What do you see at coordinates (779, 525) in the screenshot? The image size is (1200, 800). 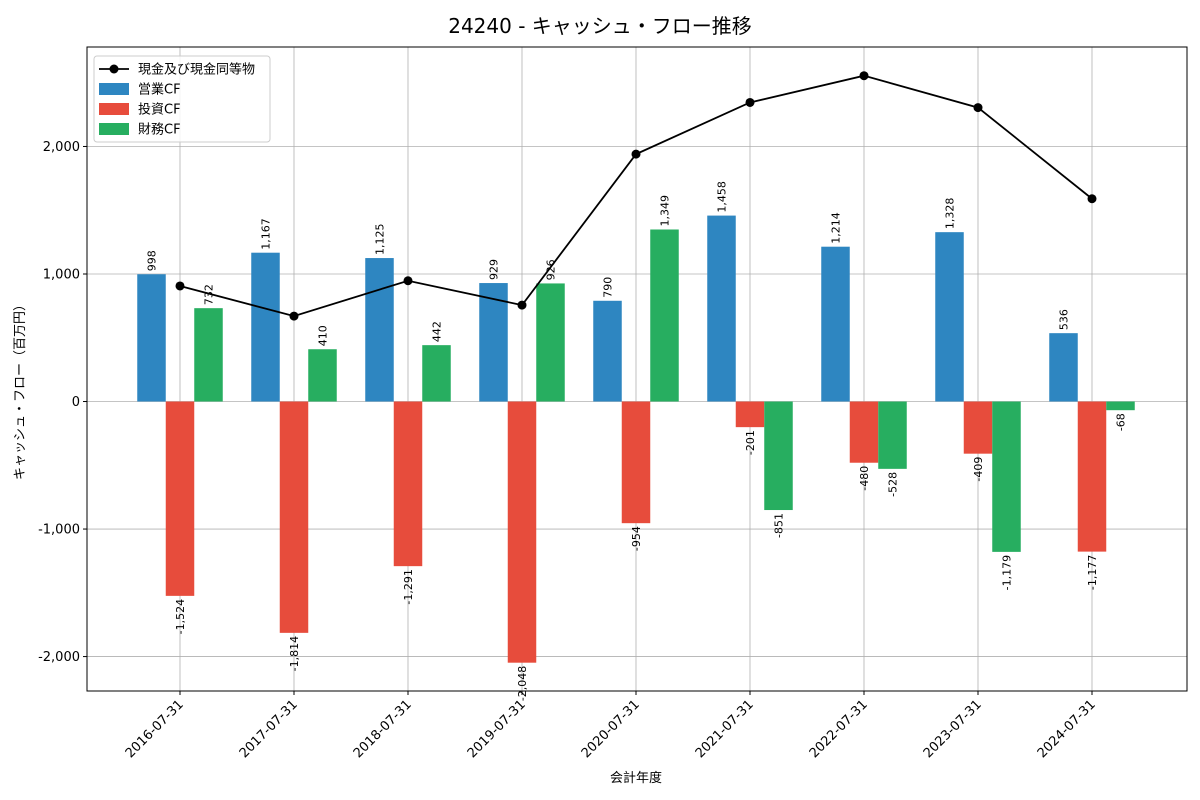 I see `data-label: -851` at bounding box center [779, 525].